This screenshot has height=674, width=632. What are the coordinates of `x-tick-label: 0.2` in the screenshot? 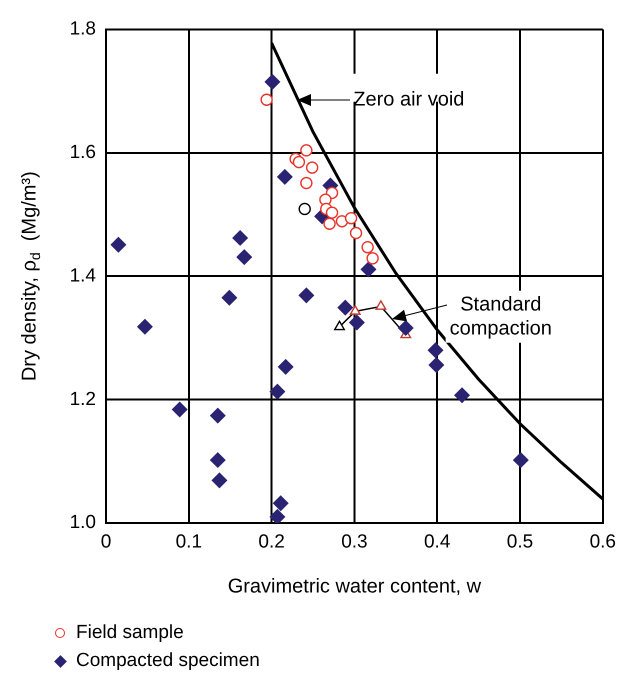 It's located at (271, 542).